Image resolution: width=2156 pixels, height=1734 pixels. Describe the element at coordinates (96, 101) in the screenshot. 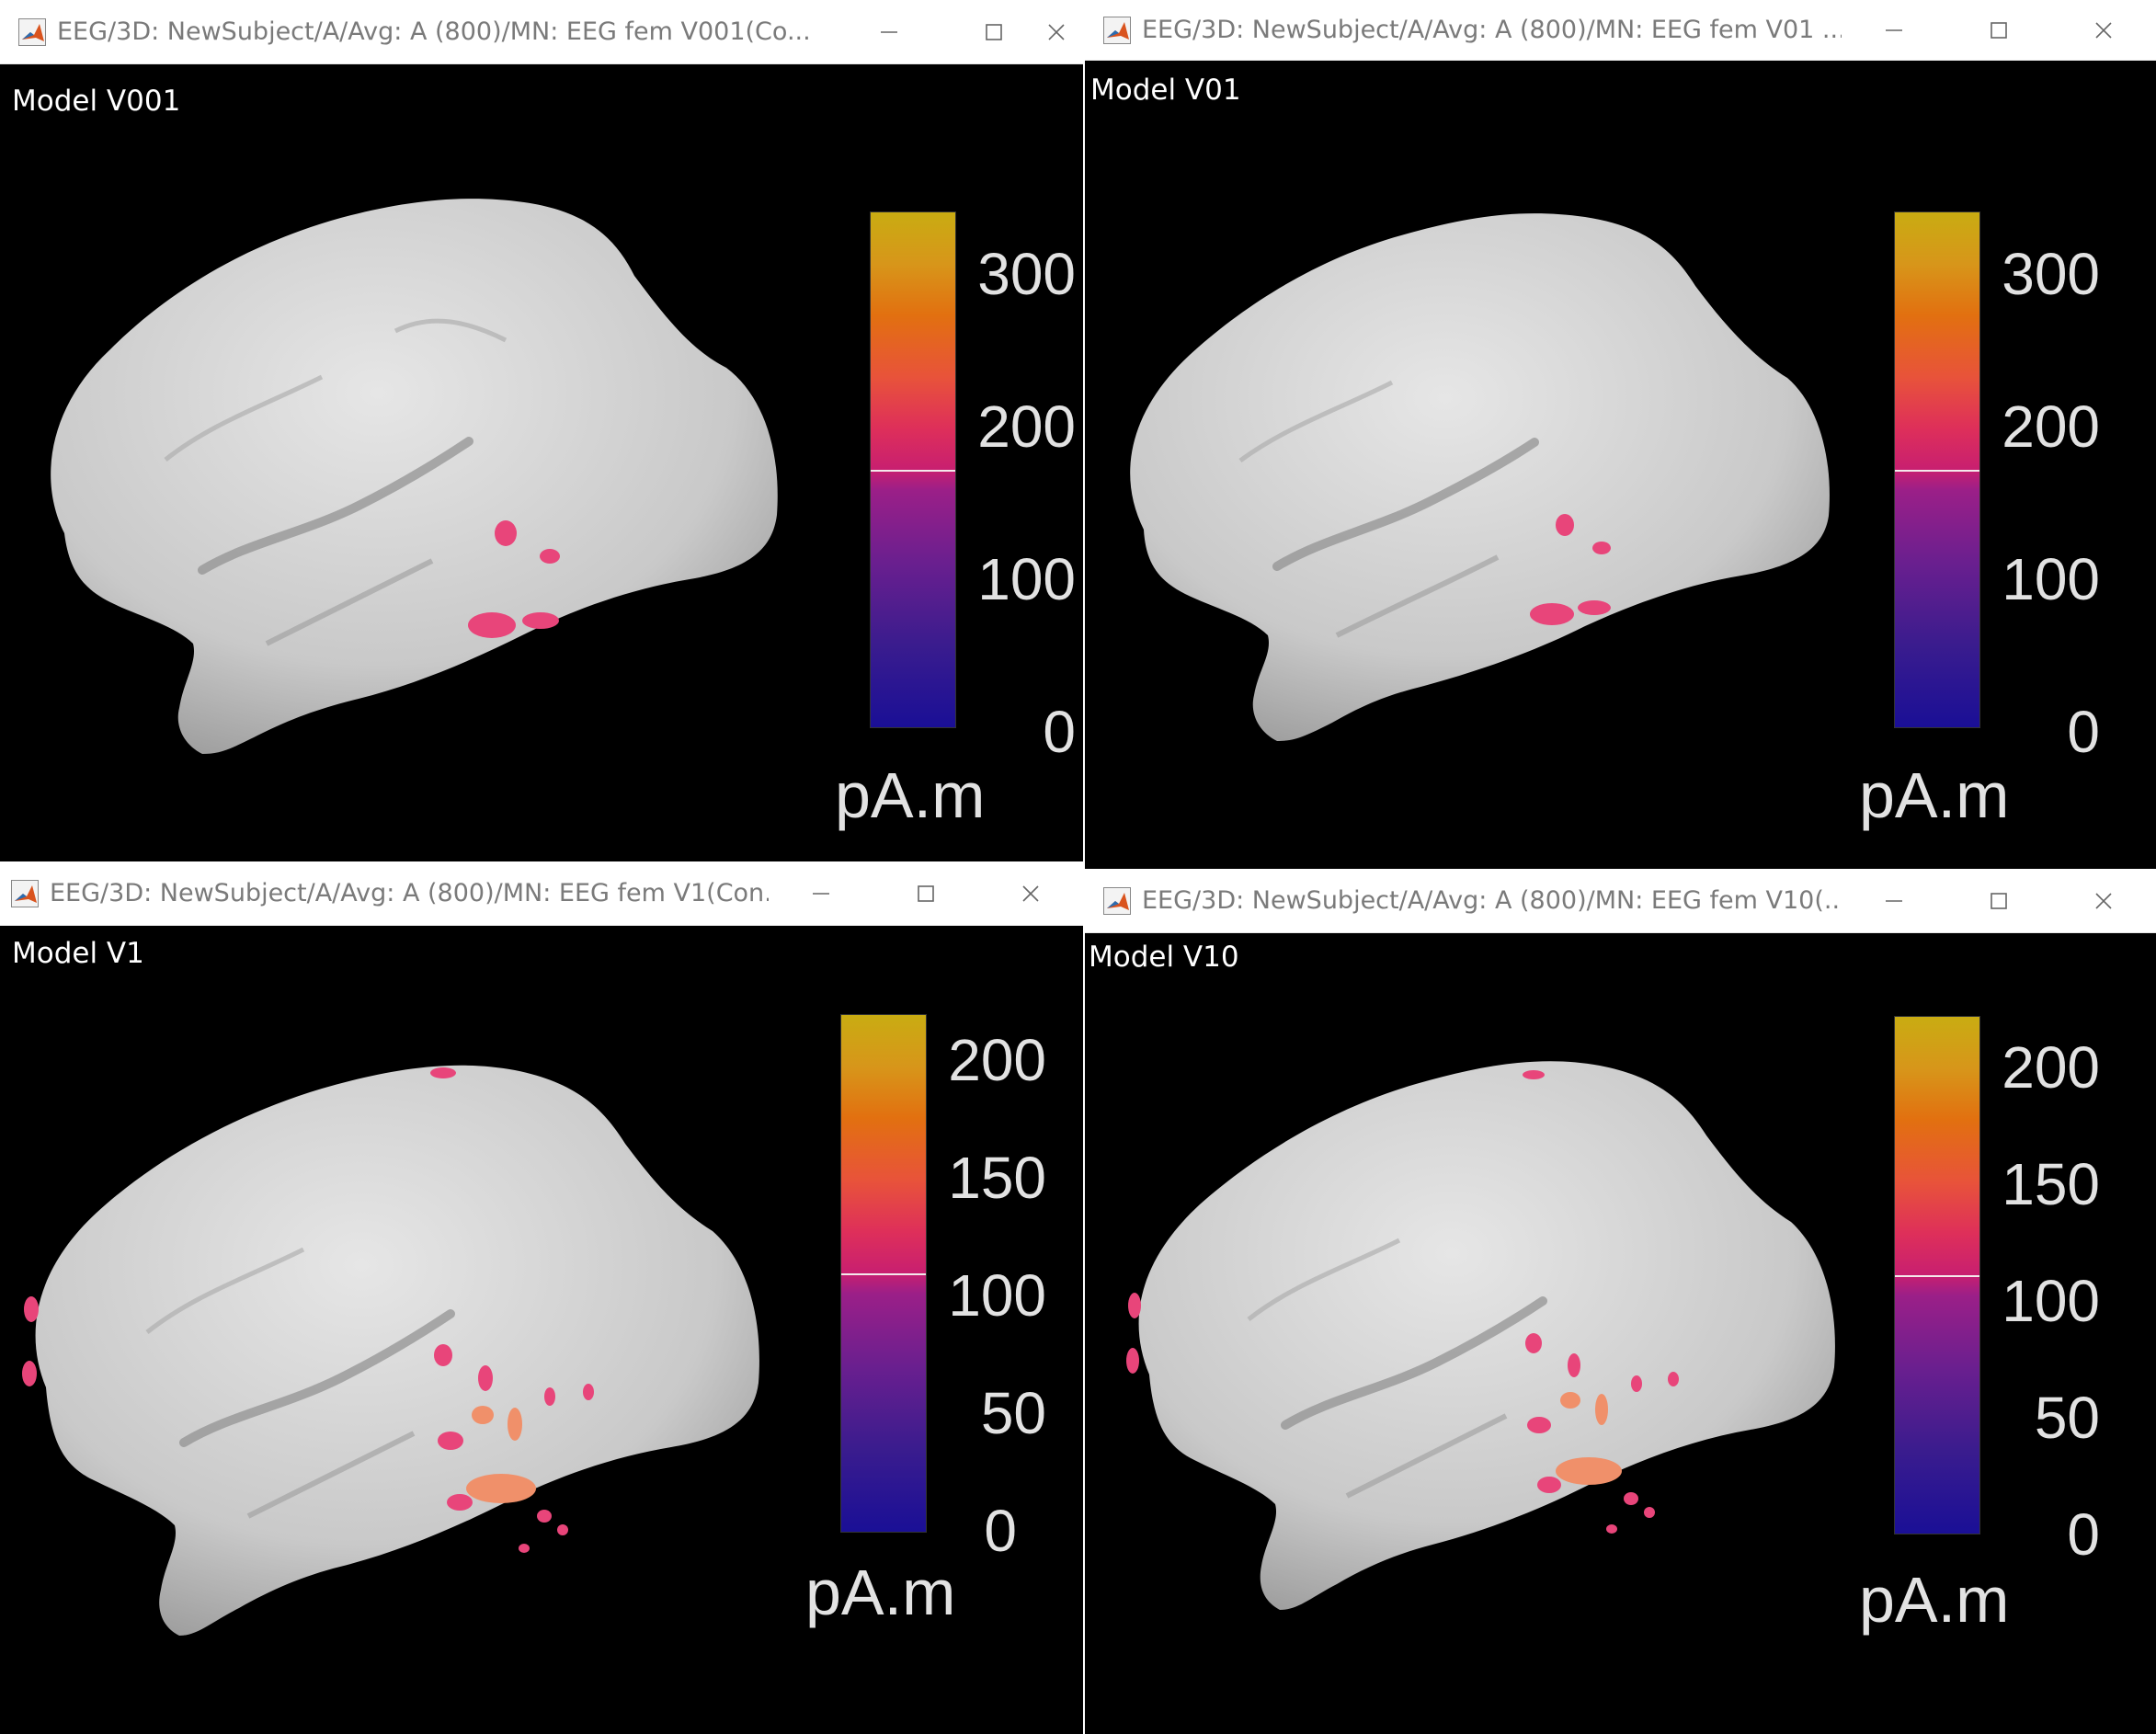

I see `model-label: Model V001` at that location.